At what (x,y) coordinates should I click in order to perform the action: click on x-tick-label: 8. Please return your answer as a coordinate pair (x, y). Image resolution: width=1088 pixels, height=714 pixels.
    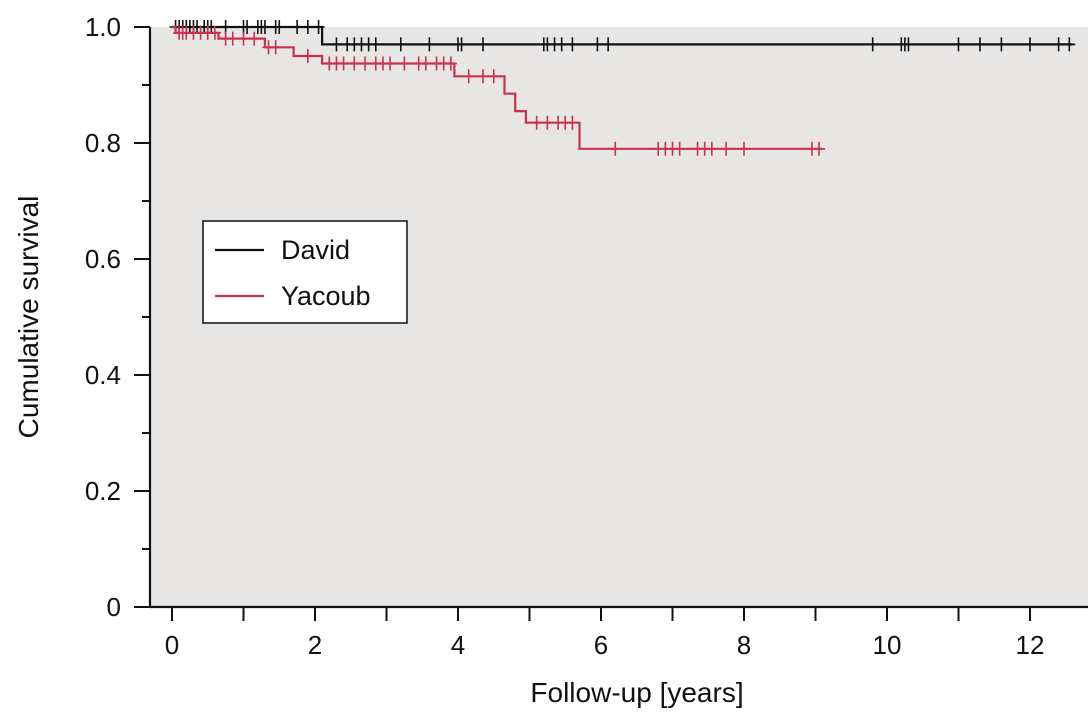
    Looking at the image, I should click on (744, 645).